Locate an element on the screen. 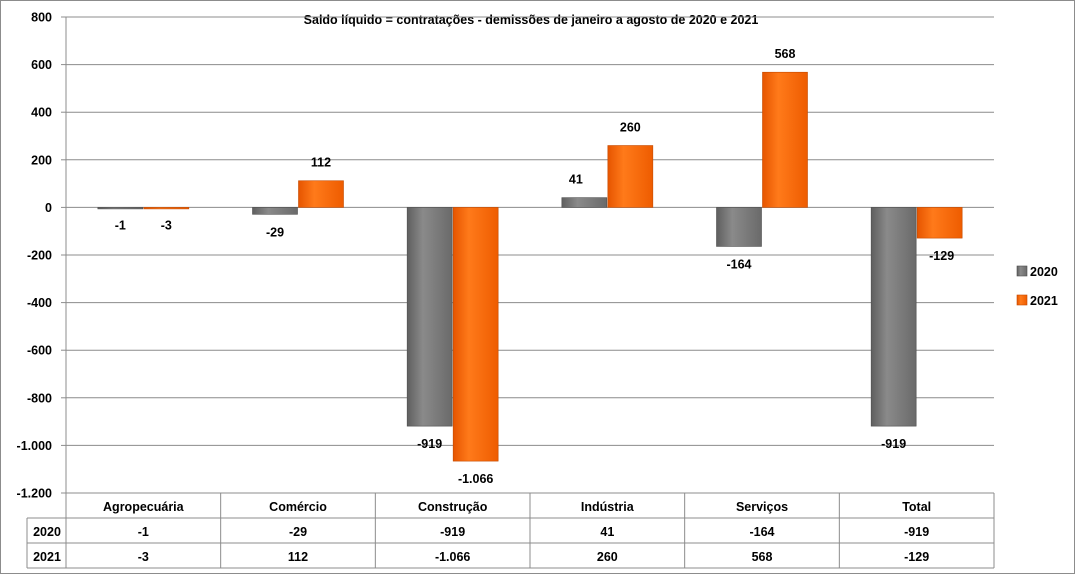 The height and width of the screenshot is (578, 1075). data-label: -1.066 is located at coordinates (475, 479).